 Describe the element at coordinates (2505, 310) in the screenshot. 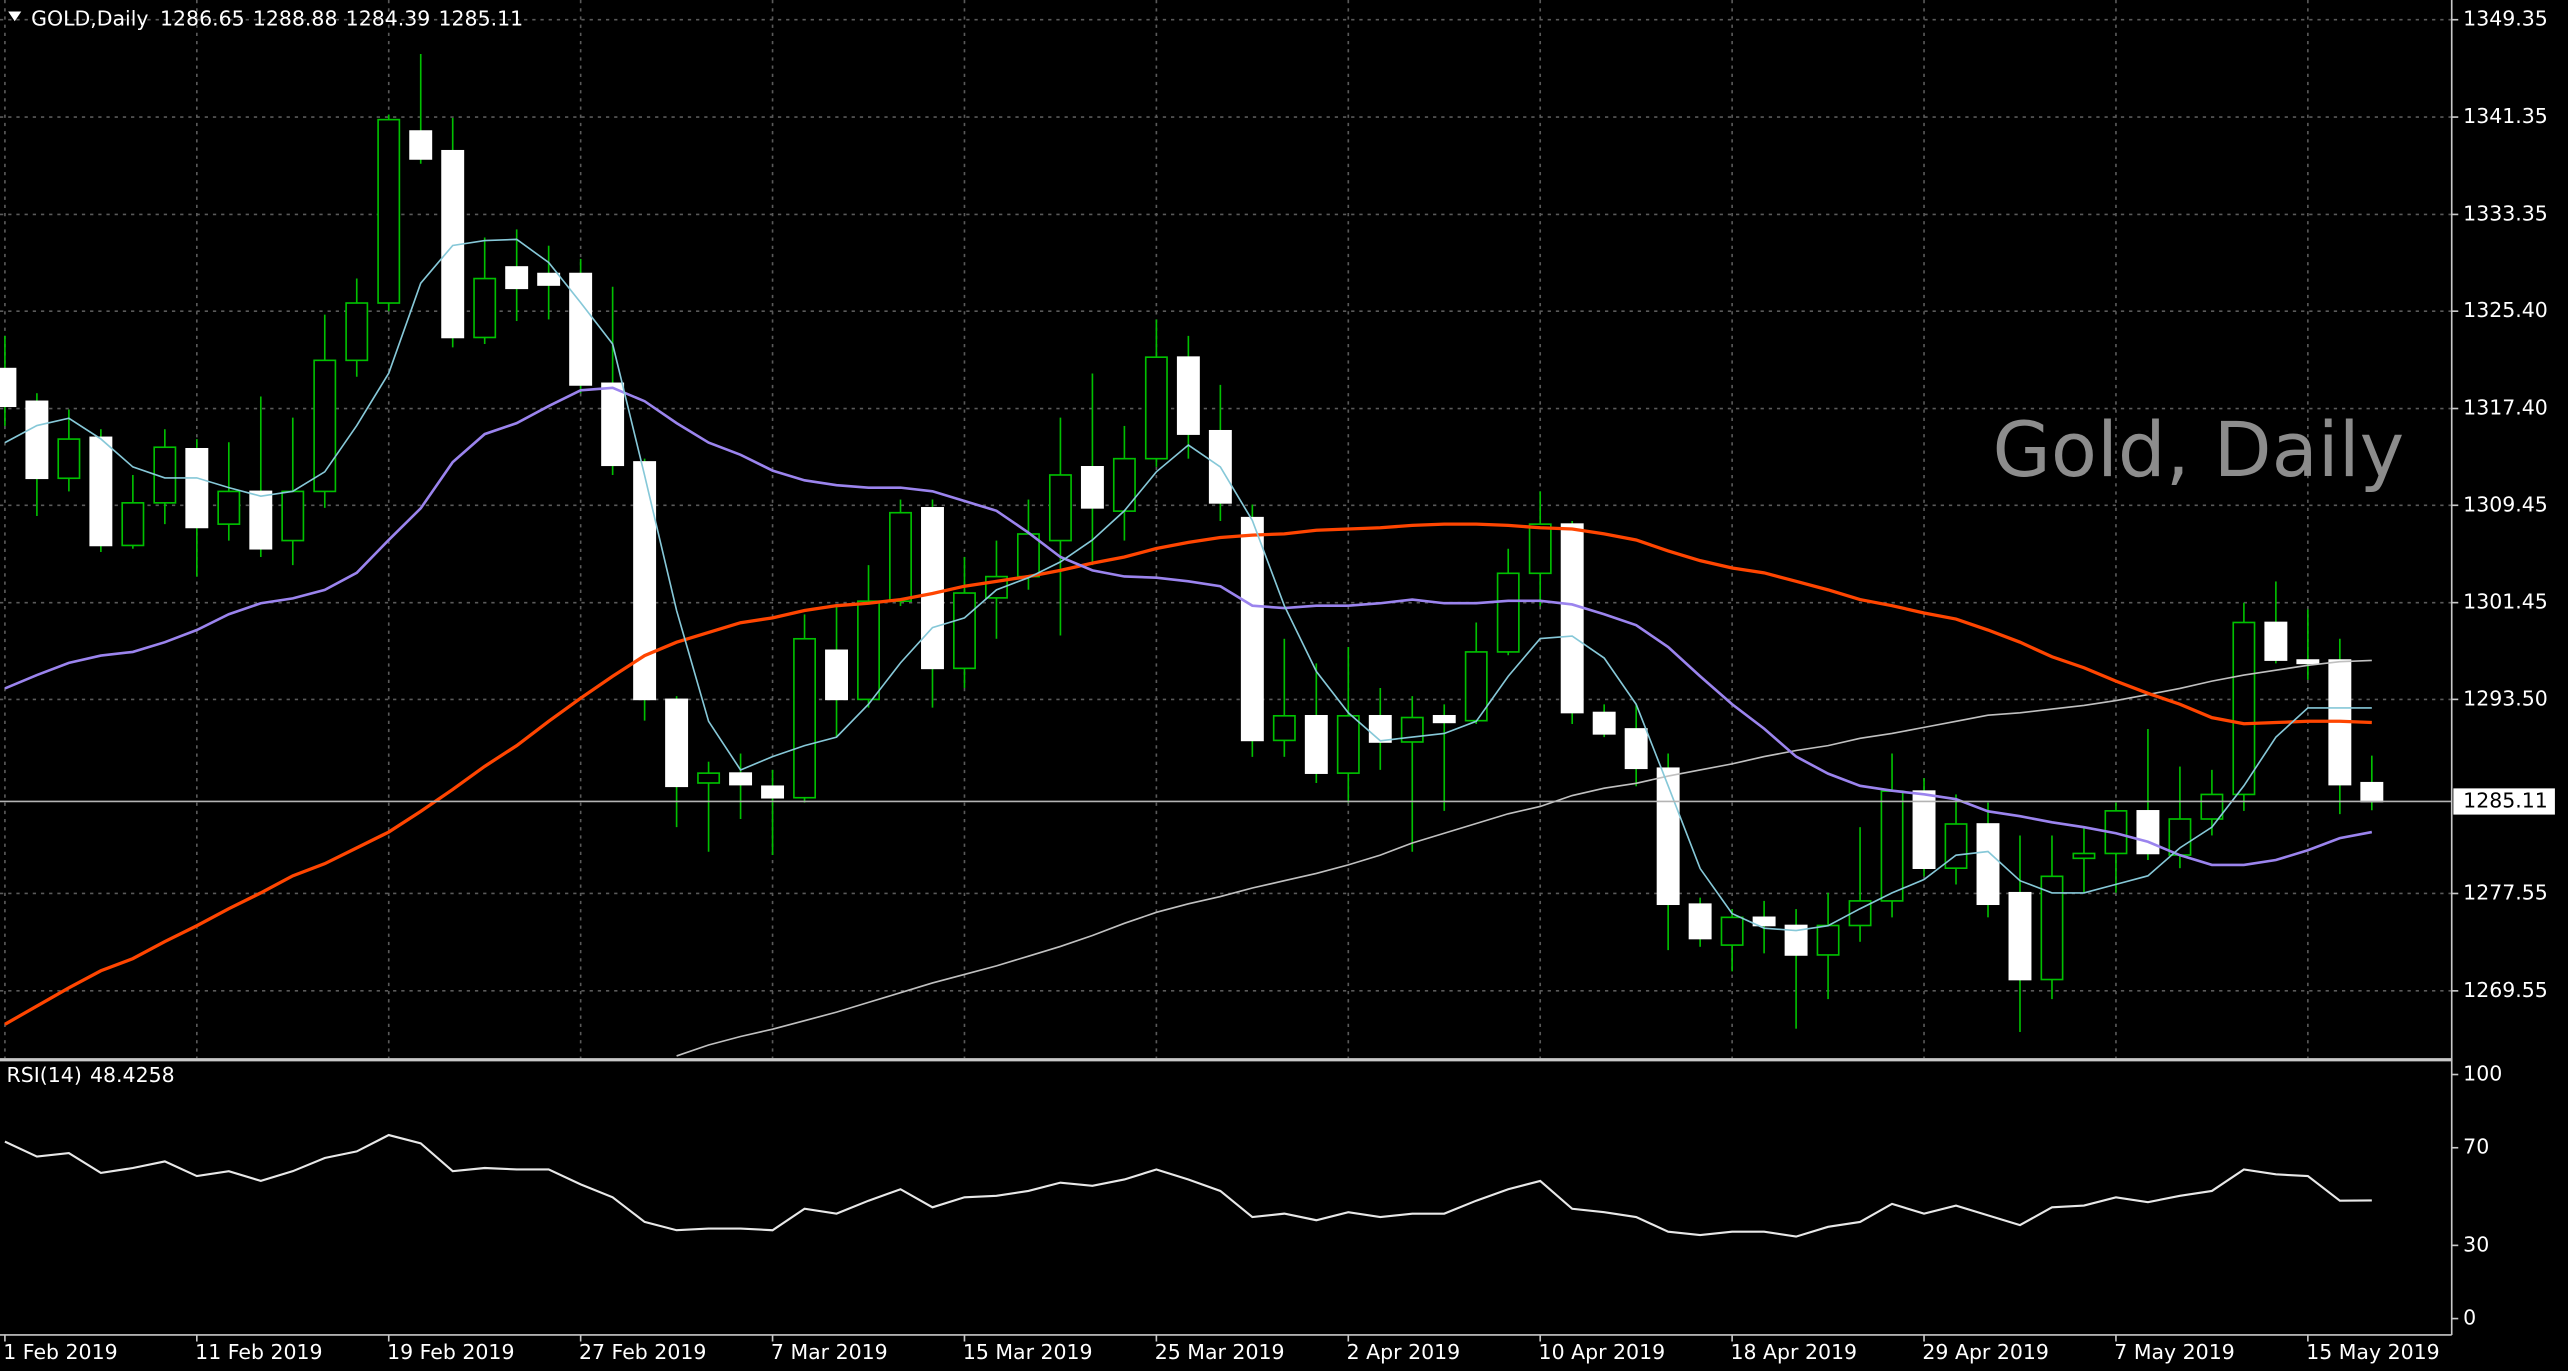

I see `y-tick-label: 1325.40` at that location.